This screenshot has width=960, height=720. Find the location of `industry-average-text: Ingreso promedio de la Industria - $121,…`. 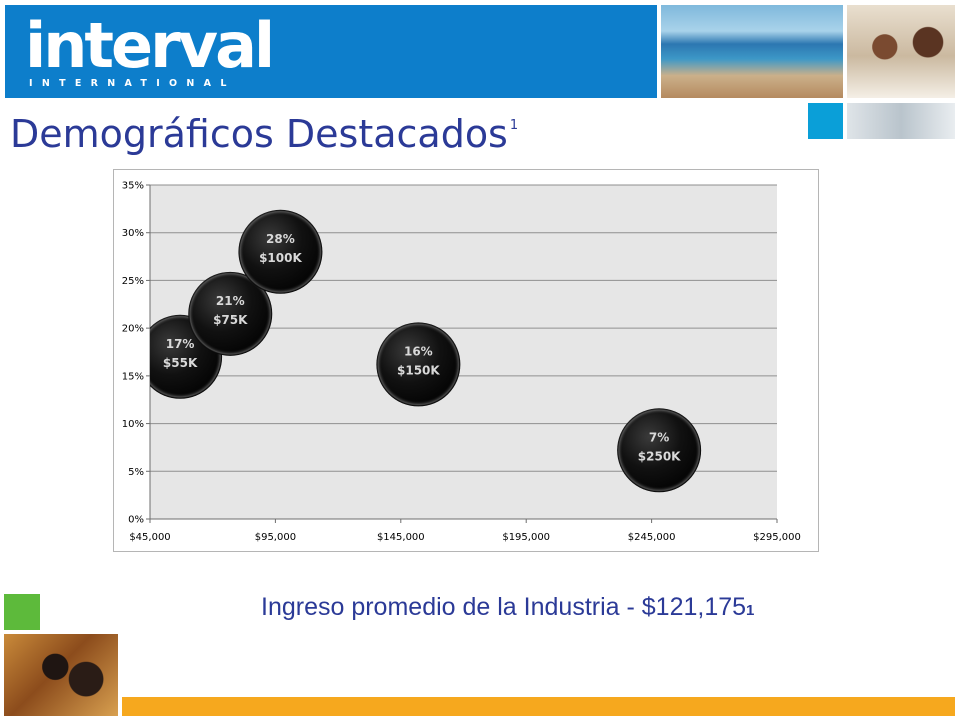

industry-average-text: Ingreso promedio de la Industria - $121,… is located at coordinates (504, 607).